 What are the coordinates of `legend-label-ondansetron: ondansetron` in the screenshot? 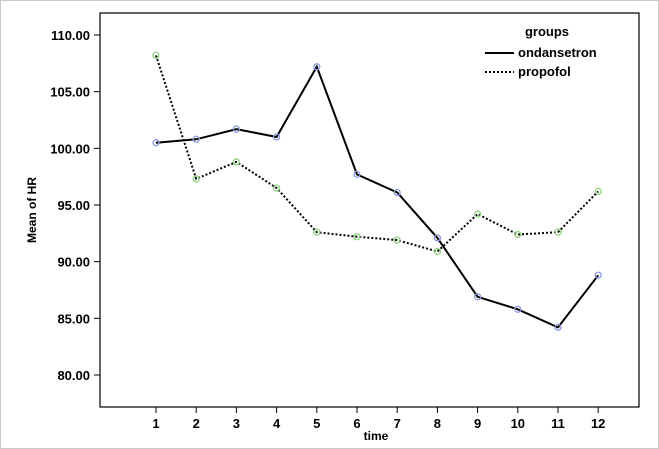 It's located at (557, 52).